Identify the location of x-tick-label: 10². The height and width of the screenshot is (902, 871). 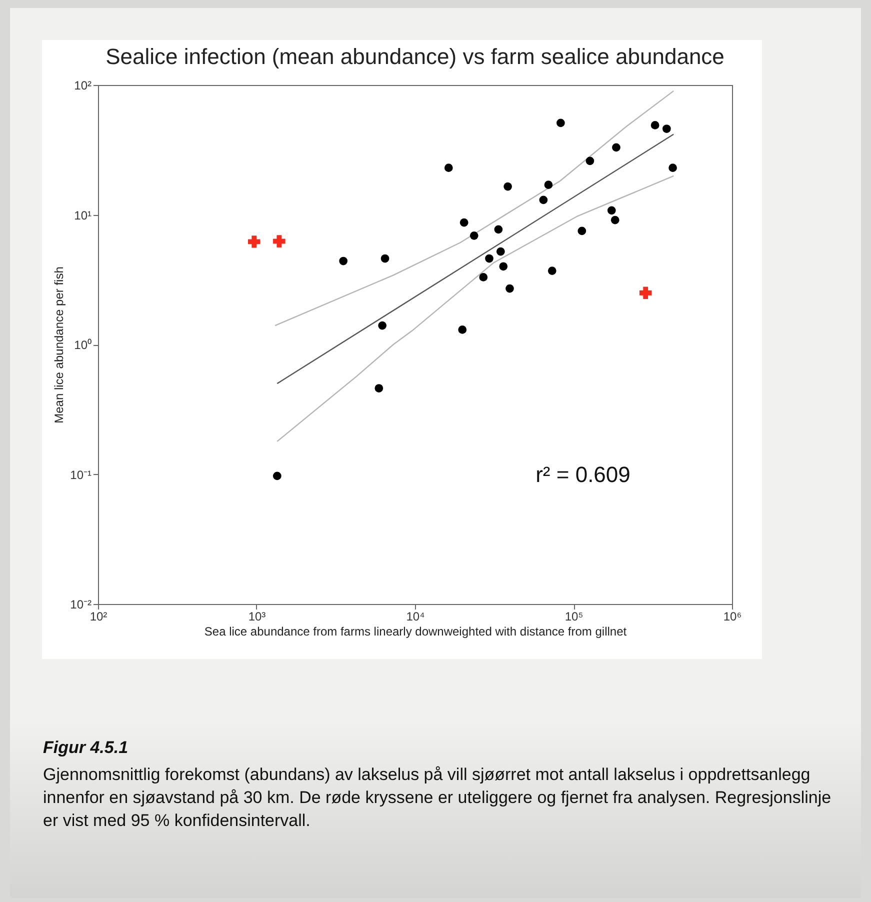
(99, 617).